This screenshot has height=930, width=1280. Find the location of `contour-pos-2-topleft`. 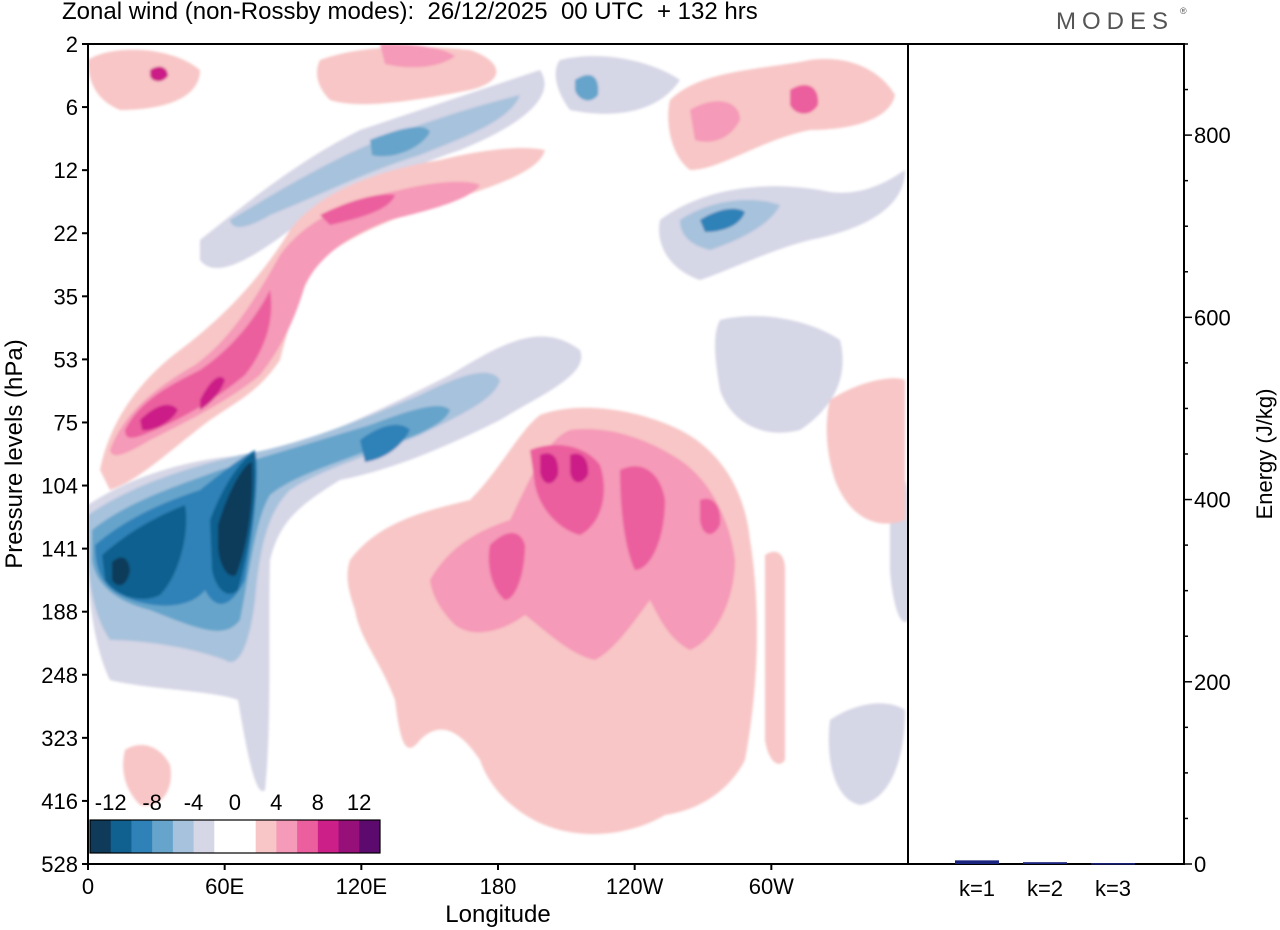

contour-pos-2-topleft is located at coordinates (144, 79).